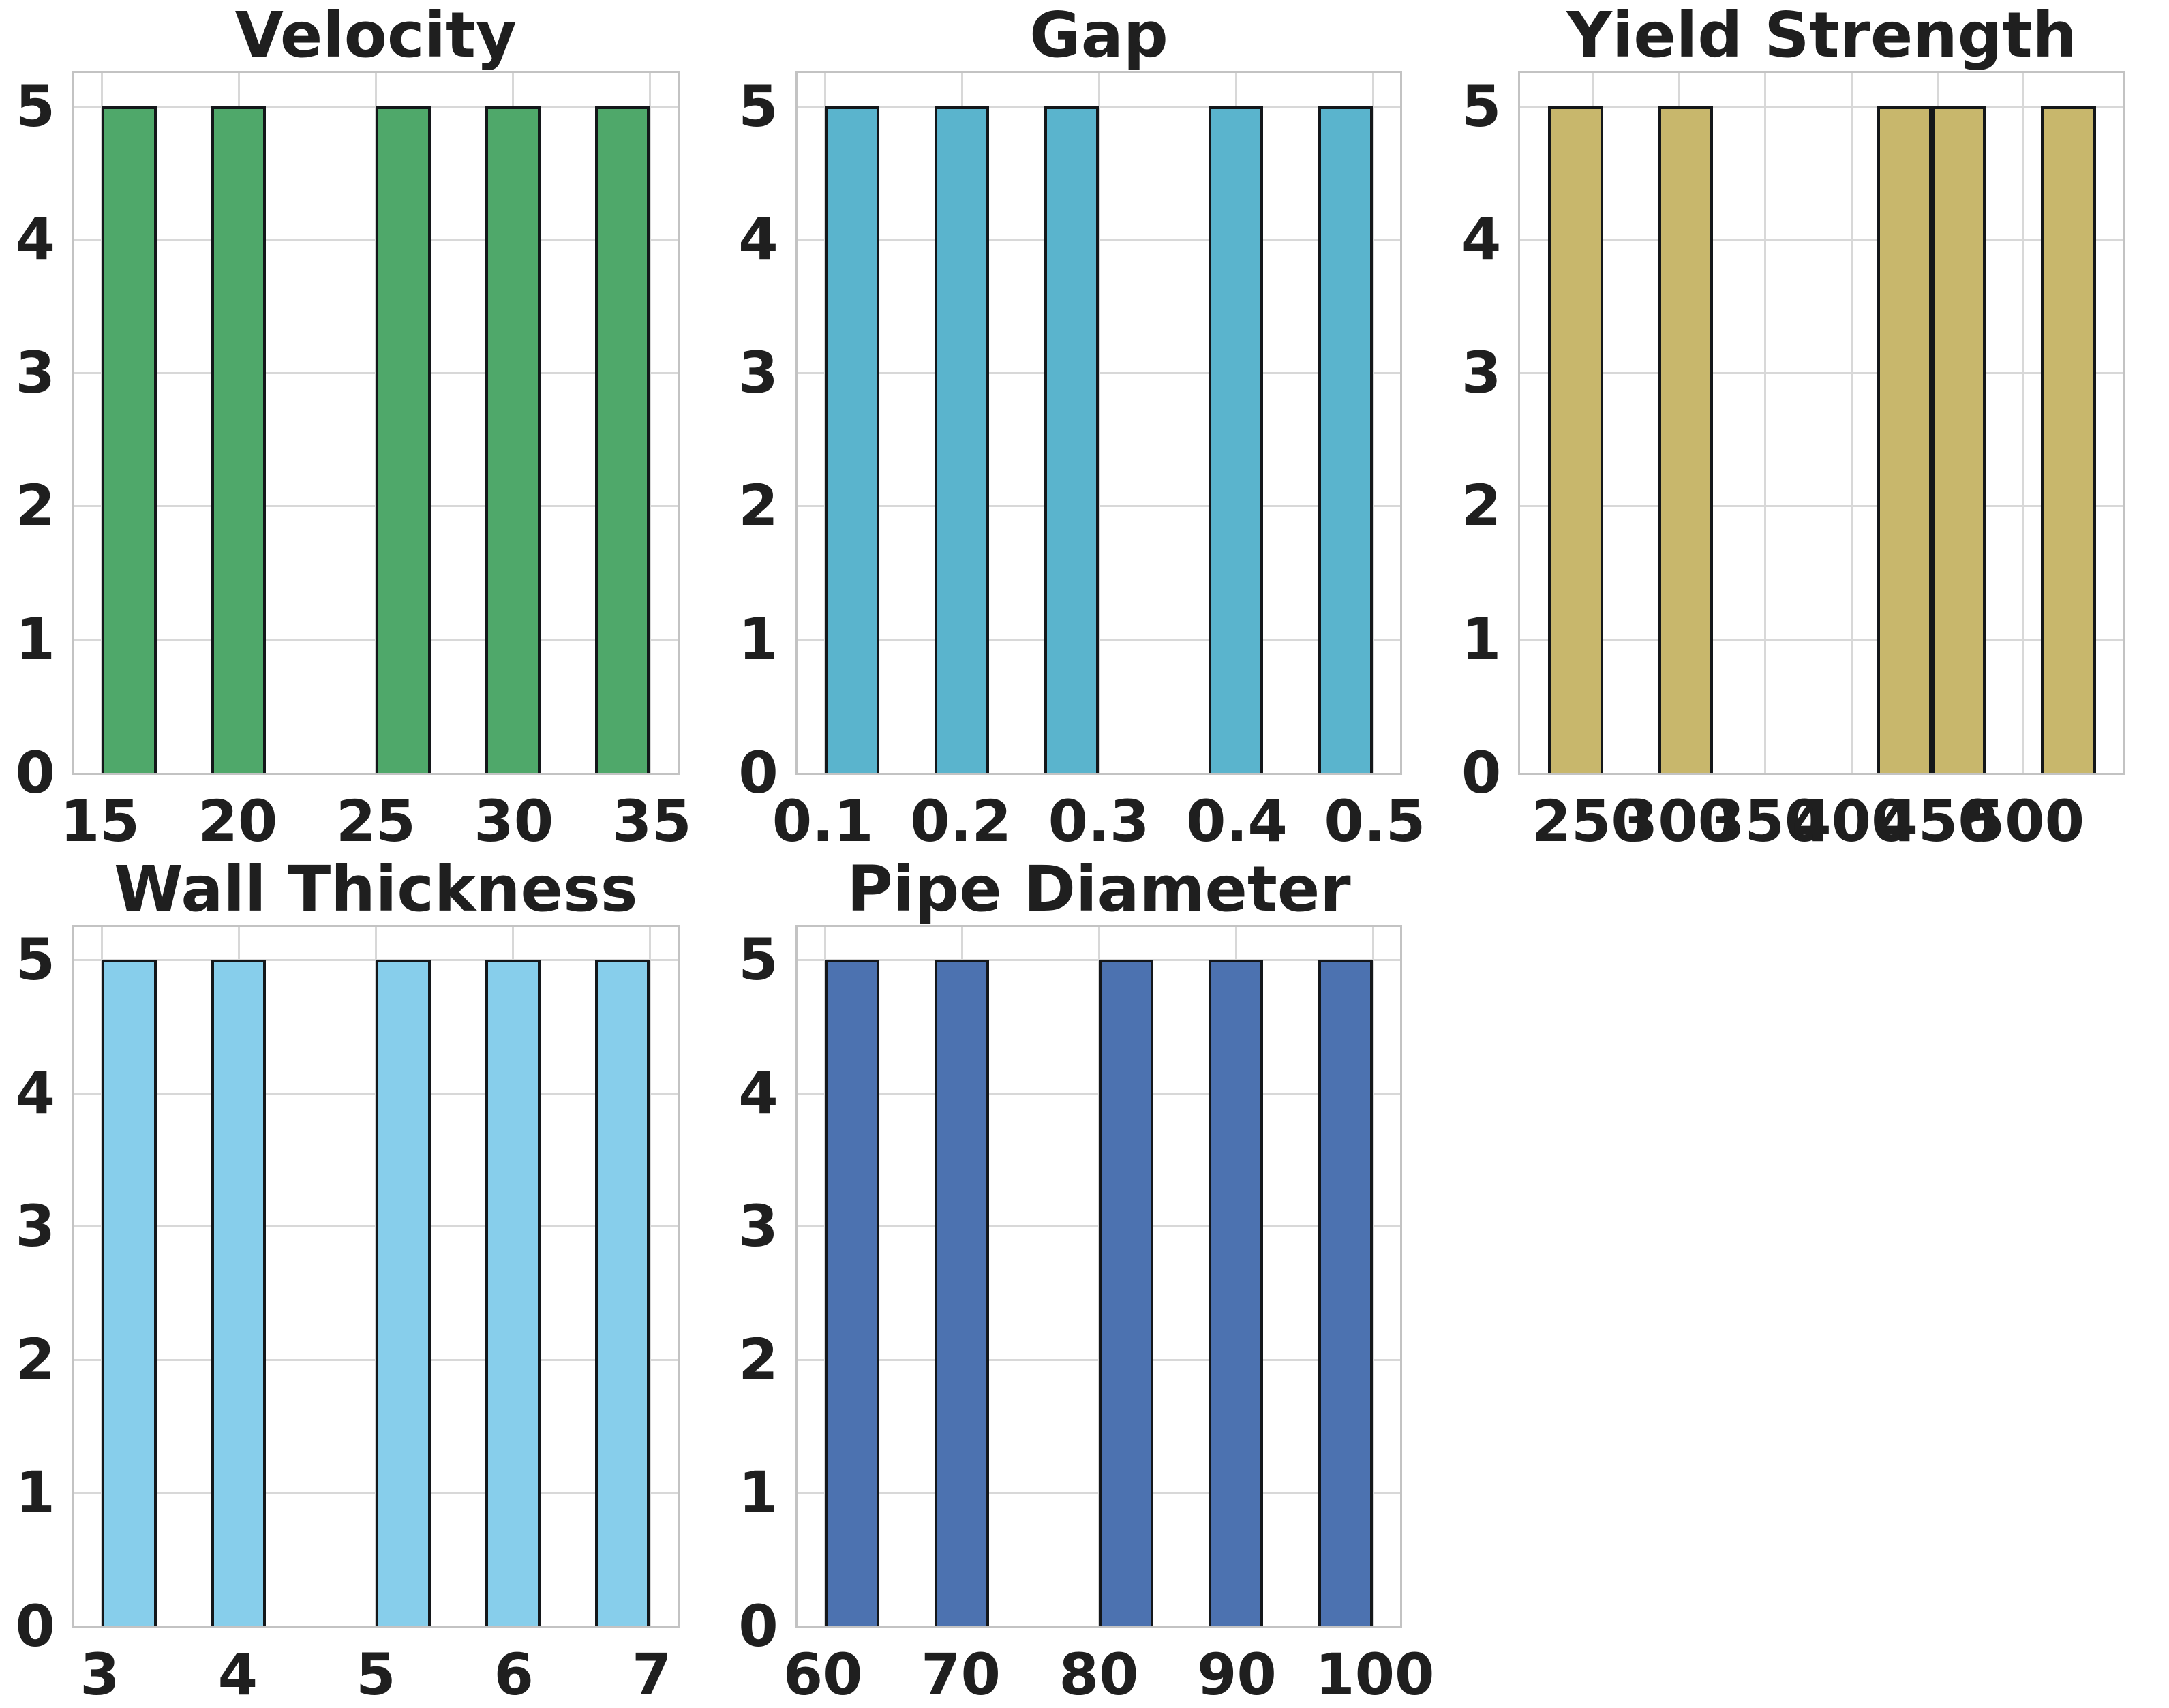 The image size is (2169, 1708). Describe the element at coordinates (100, 1674) in the screenshot. I see `x-tick-label: 3` at that location.